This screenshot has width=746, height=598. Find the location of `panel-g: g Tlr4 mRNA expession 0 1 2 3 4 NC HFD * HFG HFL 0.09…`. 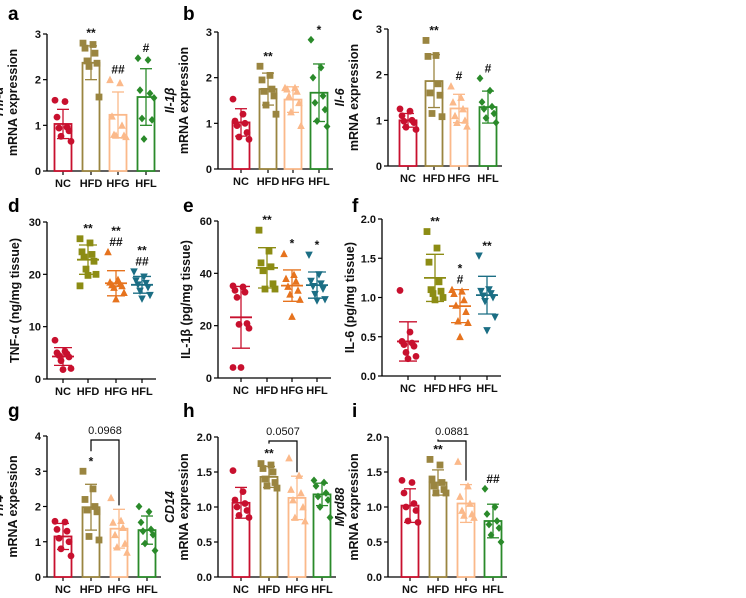

panel-g: g Tlr4 mRNA expession 0 1 2 3 4 NC HFD * HFG HFL 0.09… is located at coordinates (80, 498).